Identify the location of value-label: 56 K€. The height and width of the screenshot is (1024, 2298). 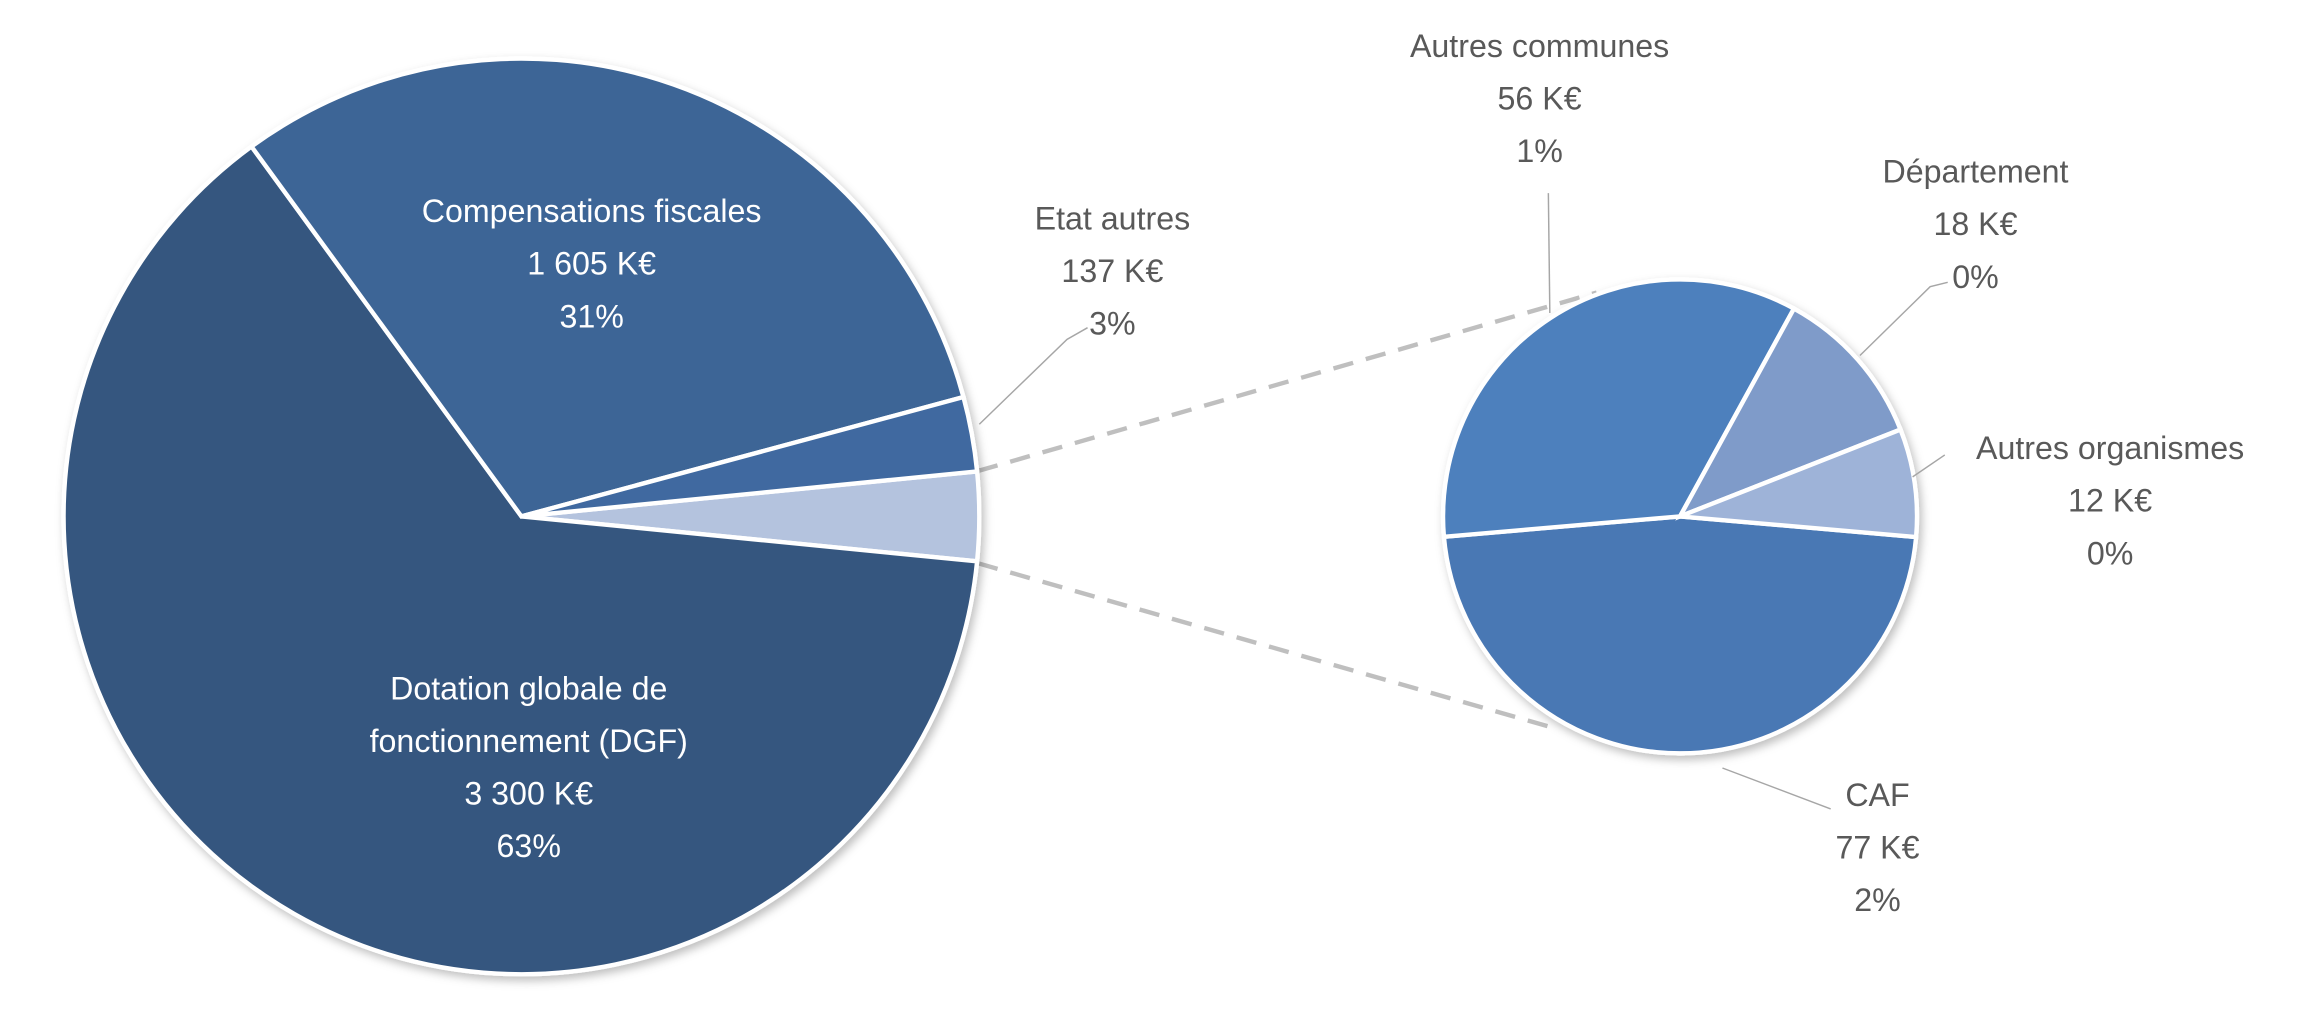
(1540, 98).